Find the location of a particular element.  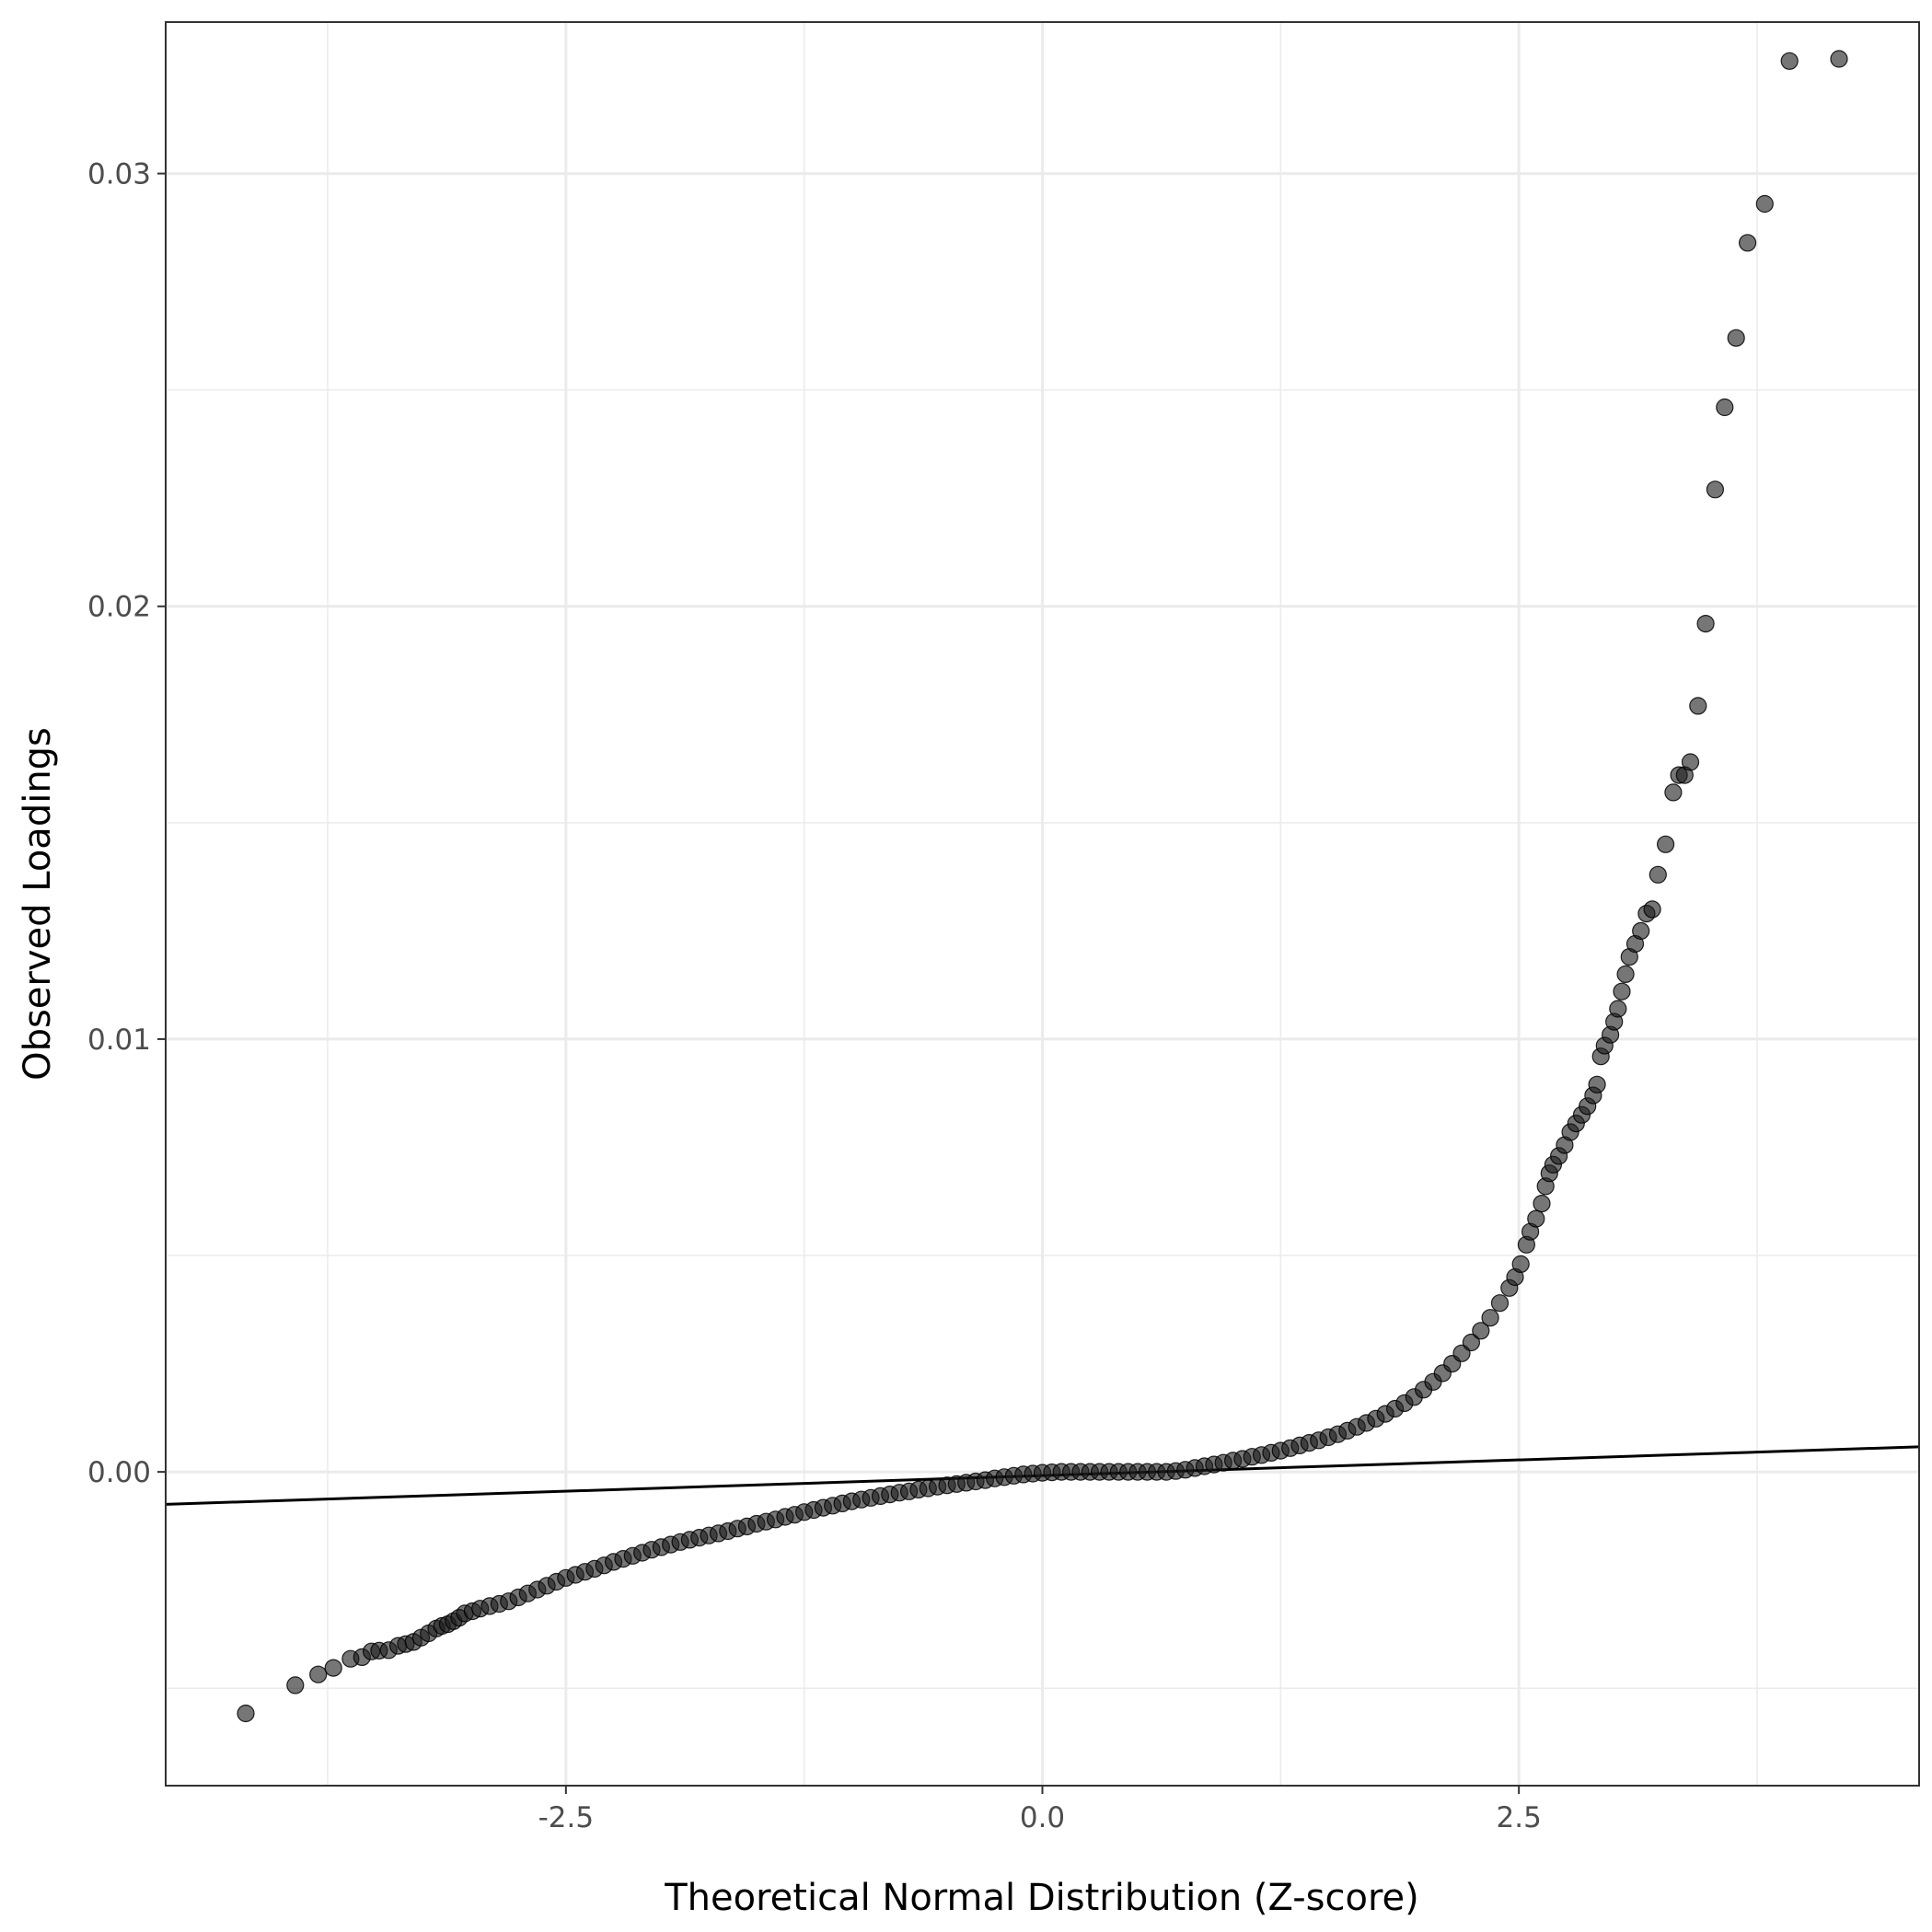

x-tick-label: 2.5 is located at coordinates (1520, 1818).